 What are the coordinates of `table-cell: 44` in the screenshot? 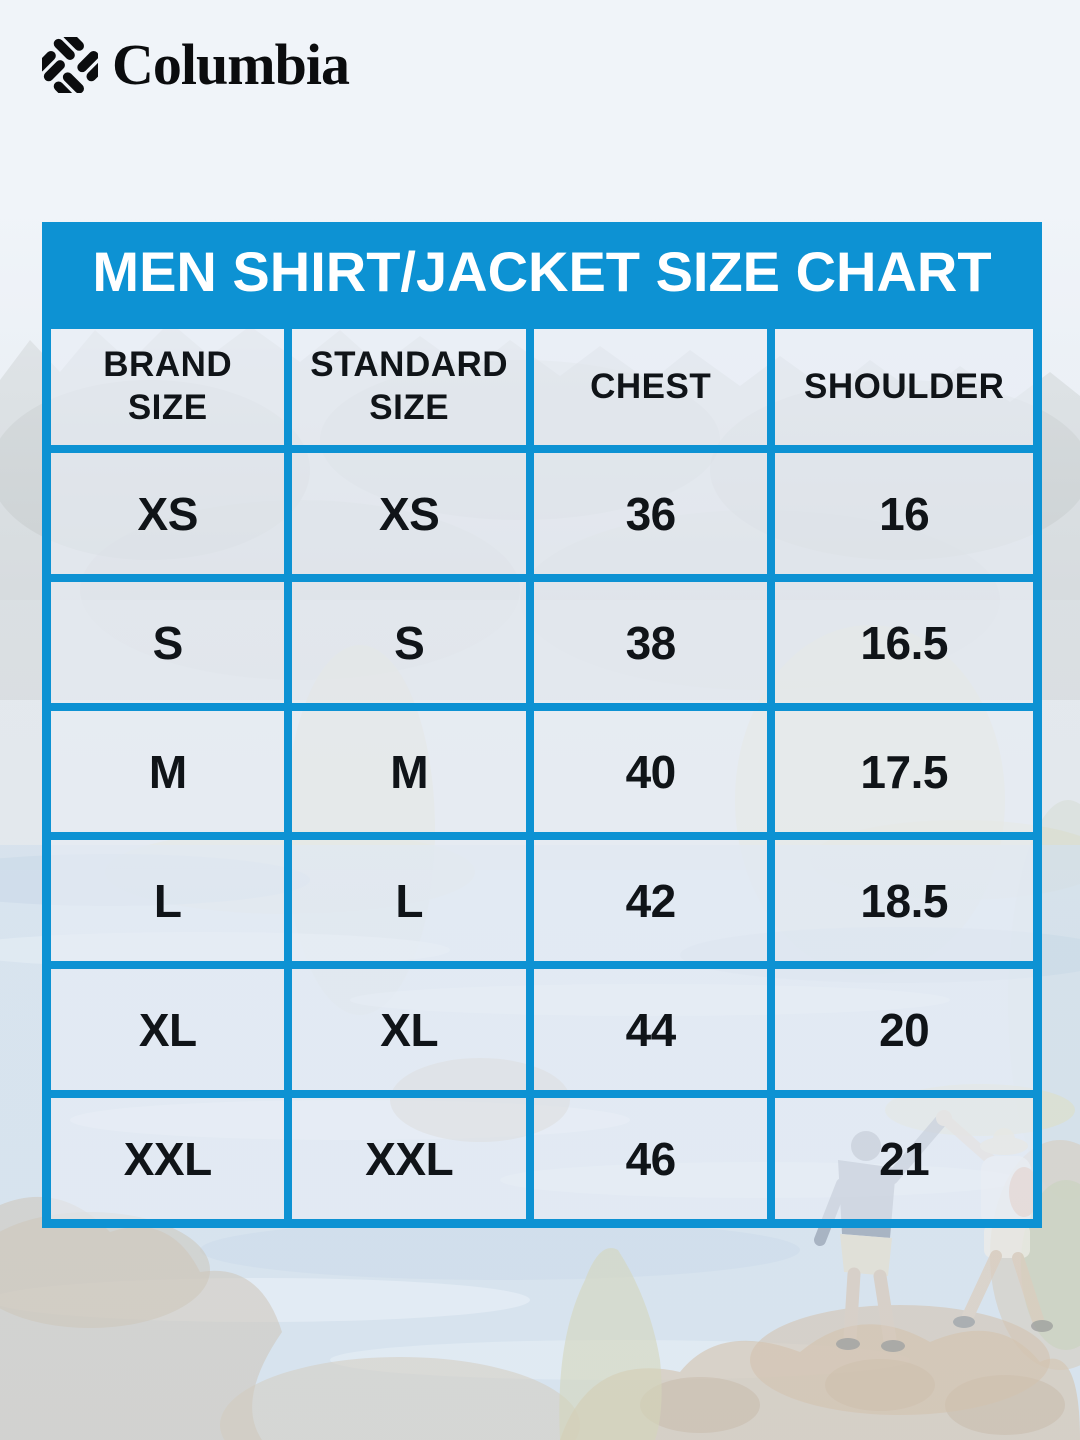 It's located at (650, 1029).